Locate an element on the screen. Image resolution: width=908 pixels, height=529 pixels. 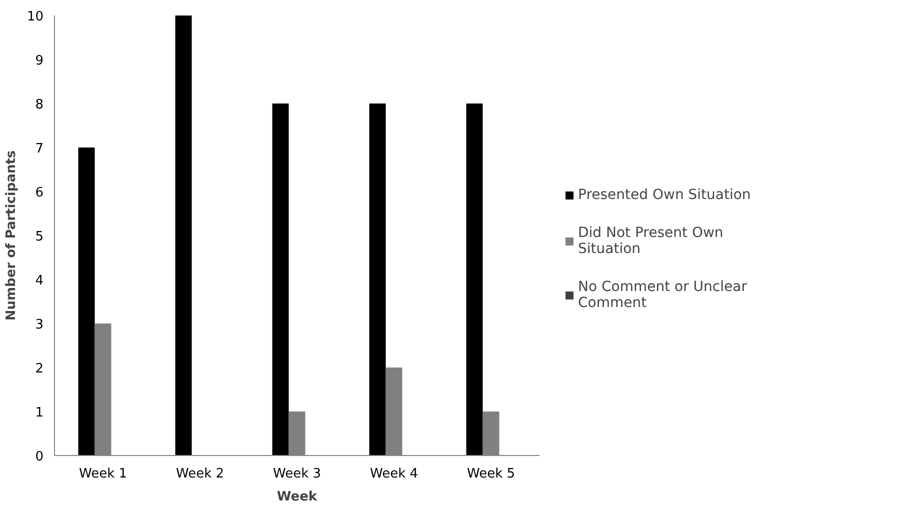
y-tick-label: 8 is located at coordinates (39, 105).